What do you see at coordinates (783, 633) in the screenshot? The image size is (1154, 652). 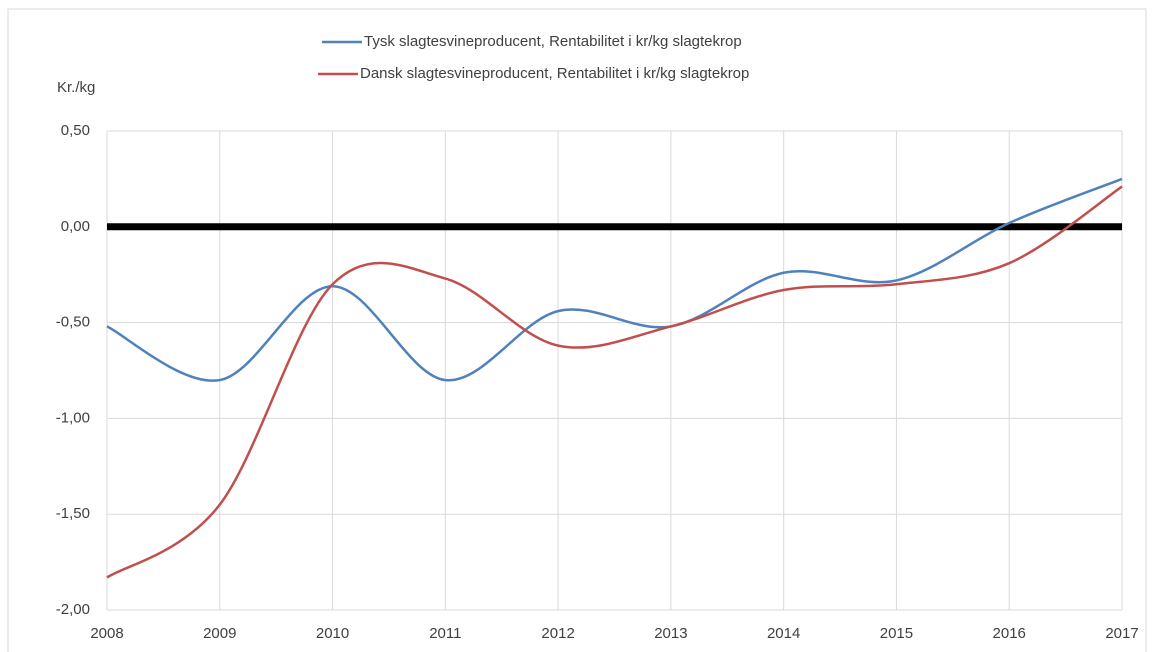 I see `x-tick-label: 2014` at bounding box center [783, 633].